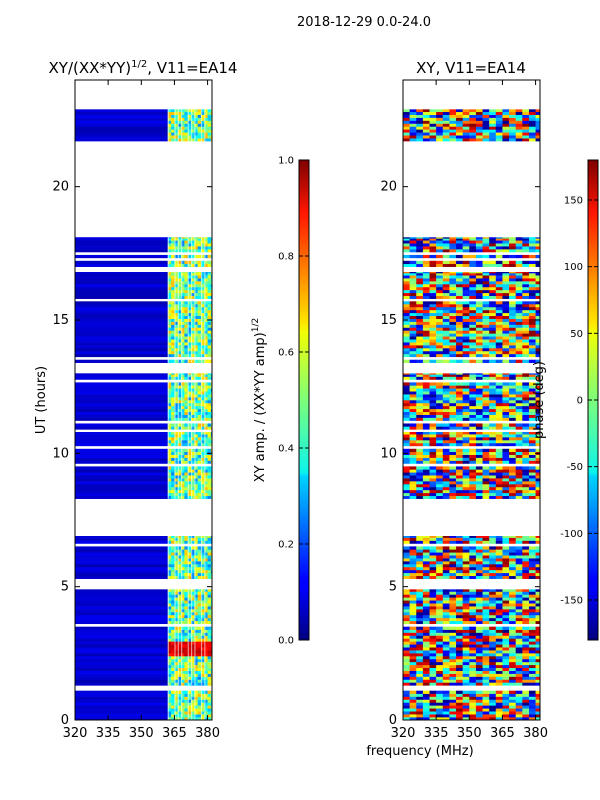 Image resolution: width=600 pixels, height=800 pixels. What do you see at coordinates (41, 400) in the screenshot?
I see `amplitude-y-axis-label: UT (hours)` at bounding box center [41, 400].